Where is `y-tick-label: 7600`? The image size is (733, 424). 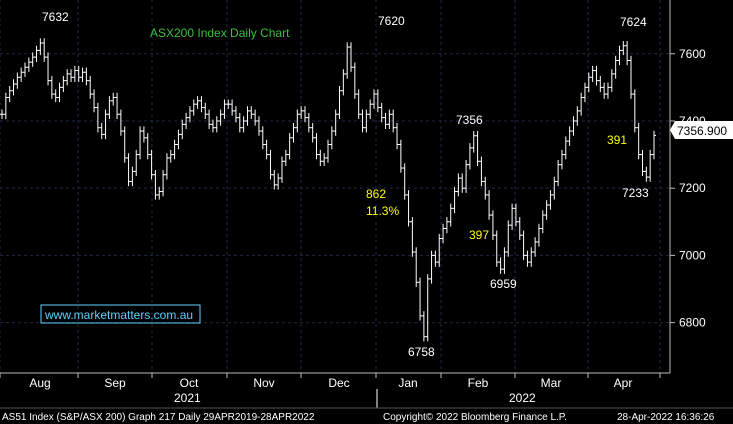 y-tick-label: 7600 is located at coordinates (692, 54).